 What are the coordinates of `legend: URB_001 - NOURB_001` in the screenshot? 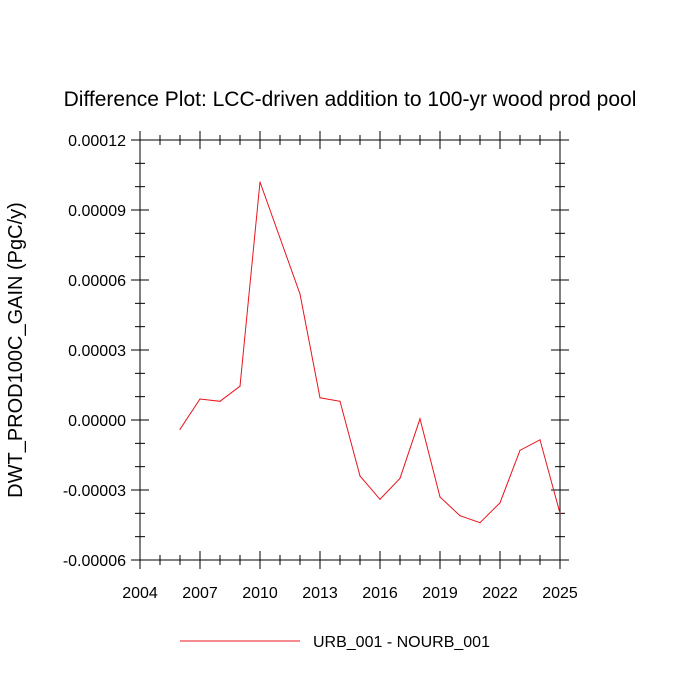 It's located at (335, 642).